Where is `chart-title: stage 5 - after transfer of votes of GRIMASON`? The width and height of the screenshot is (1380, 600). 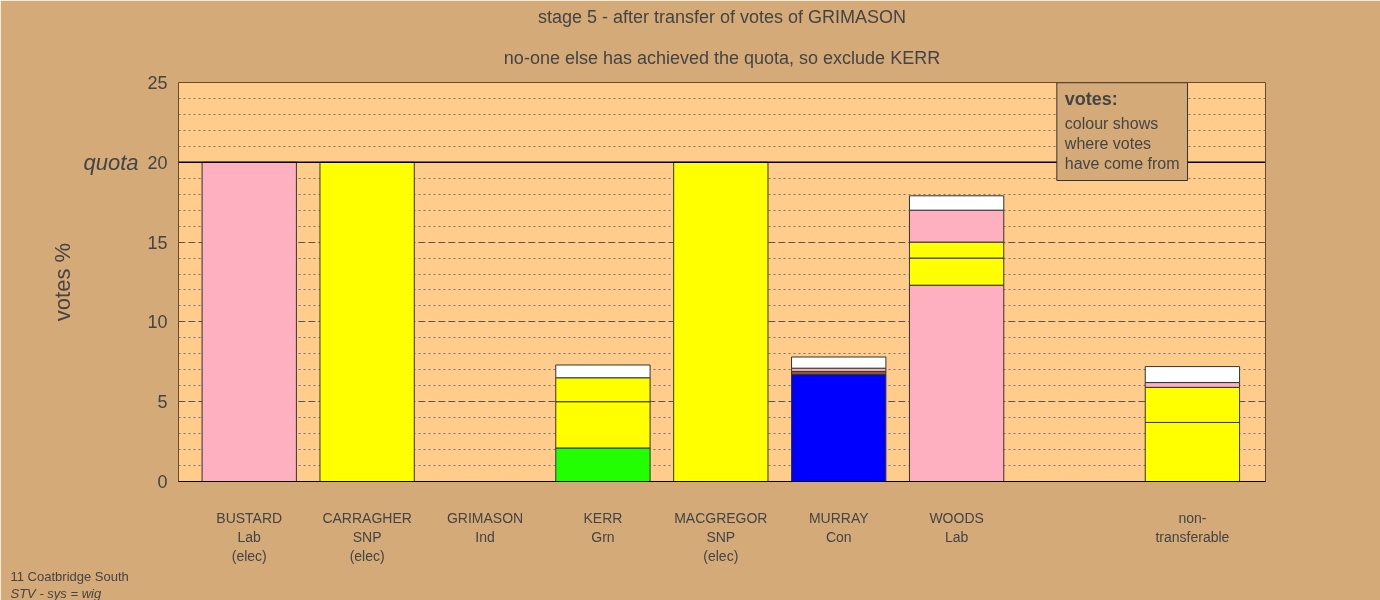 chart-title: stage 5 - after transfer of votes of GRIMASON is located at coordinates (722, 16).